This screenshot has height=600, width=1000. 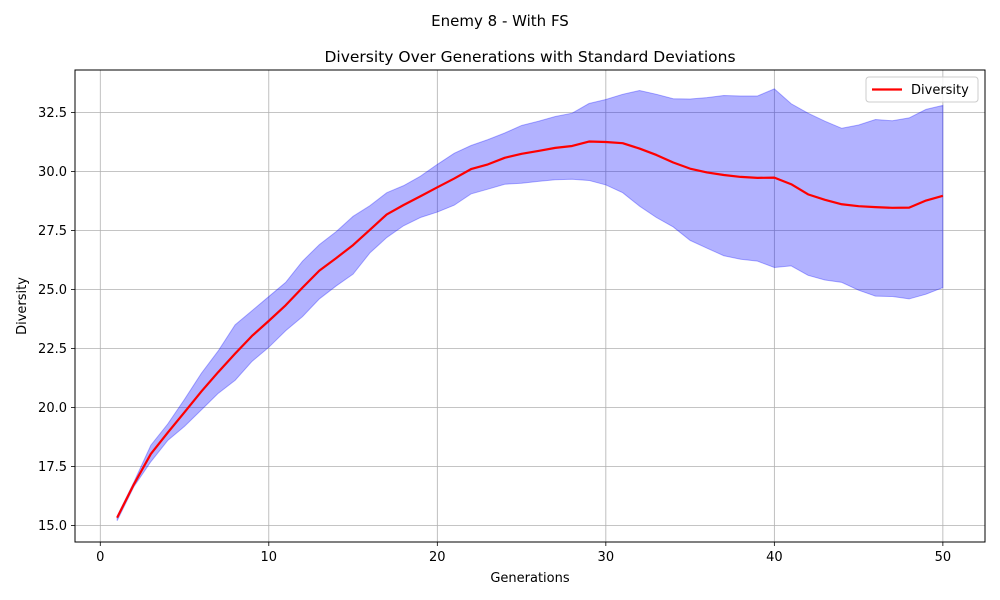 I want to click on x-tick-label: 40, so click(x=774, y=557).